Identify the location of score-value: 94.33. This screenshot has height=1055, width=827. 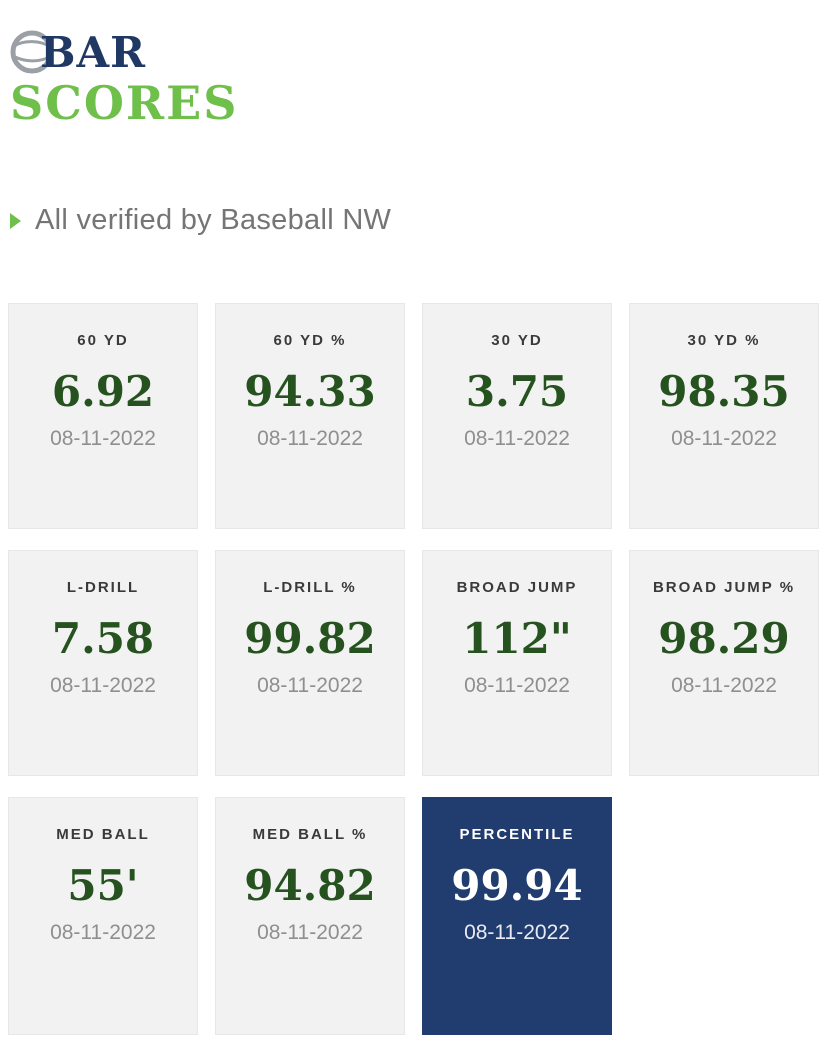
(310, 391).